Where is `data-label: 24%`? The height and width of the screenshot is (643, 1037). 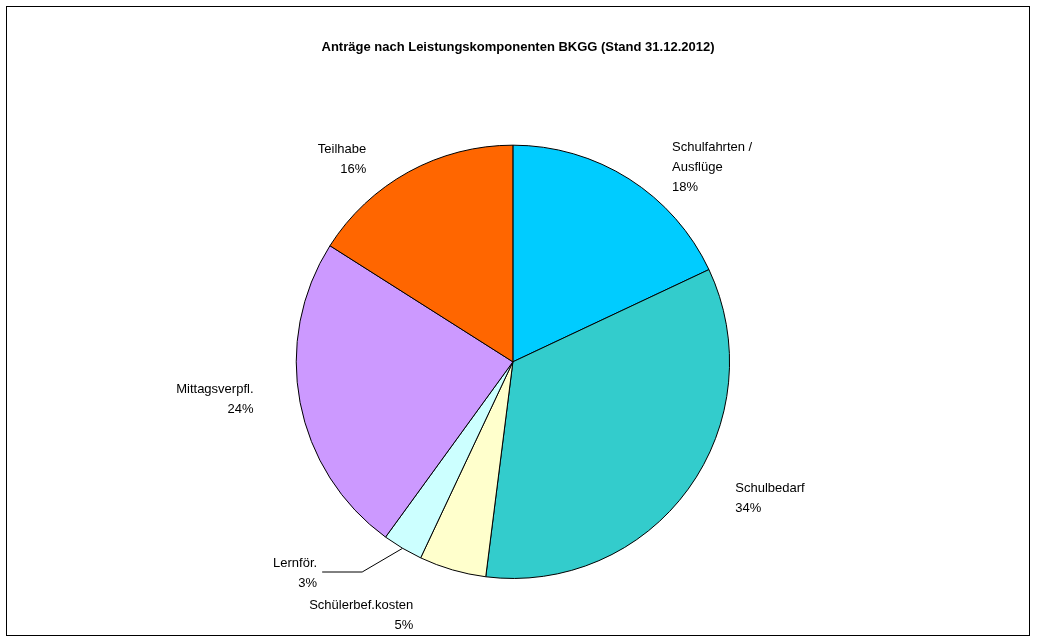 data-label: 24% is located at coordinates (240, 409).